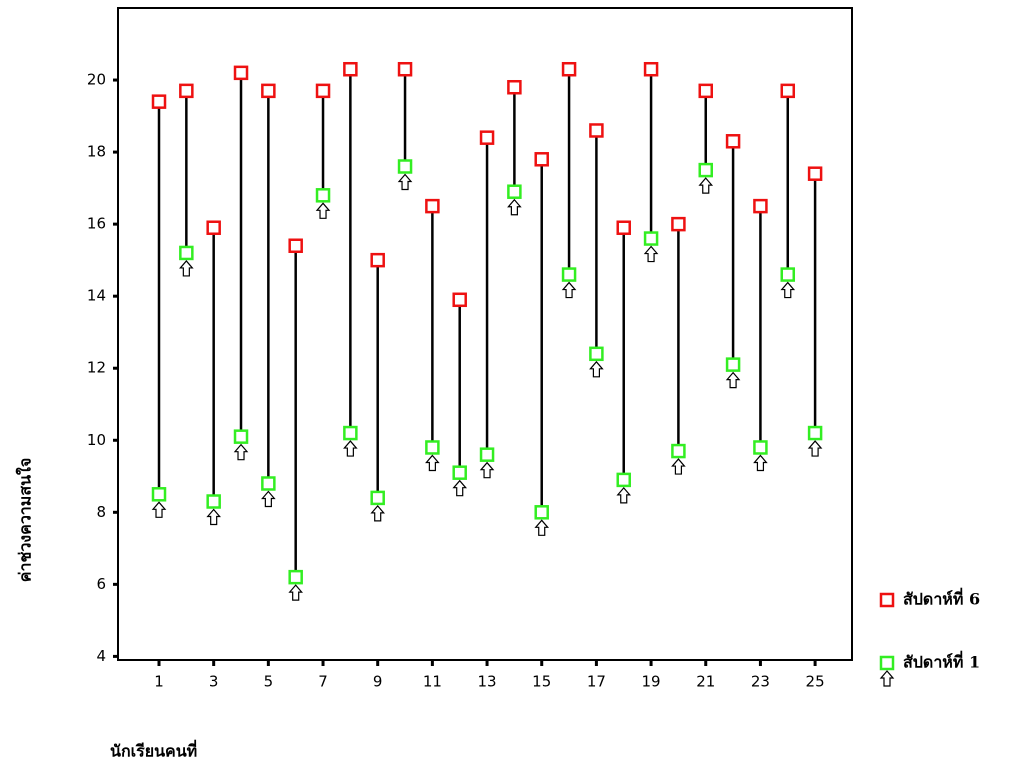  I want to click on x-tick-label: 1, so click(159, 682).